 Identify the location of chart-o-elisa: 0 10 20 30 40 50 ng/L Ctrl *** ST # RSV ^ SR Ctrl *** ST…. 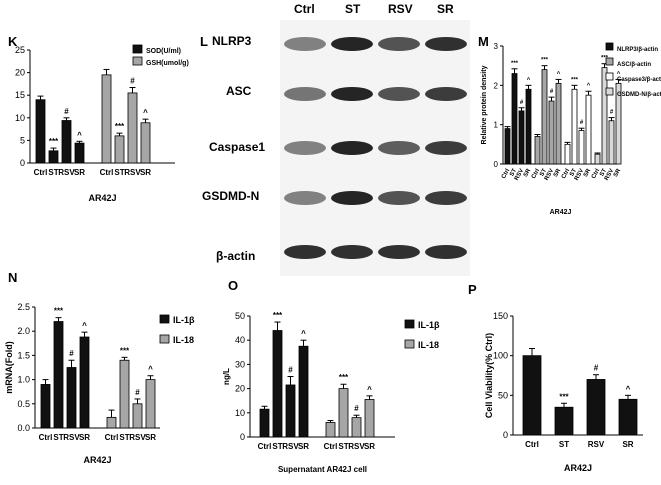
(331, 392).